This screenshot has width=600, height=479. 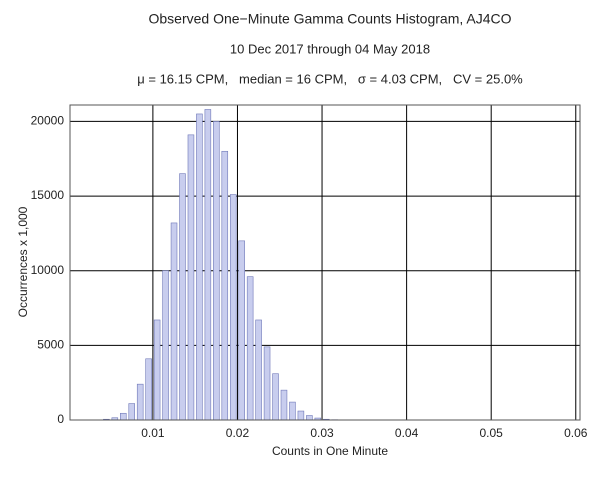 What do you see at coordinates (48, 121) in the screenshot?
I see `y-tick-label: 20000` at bounding box center [48, 121].